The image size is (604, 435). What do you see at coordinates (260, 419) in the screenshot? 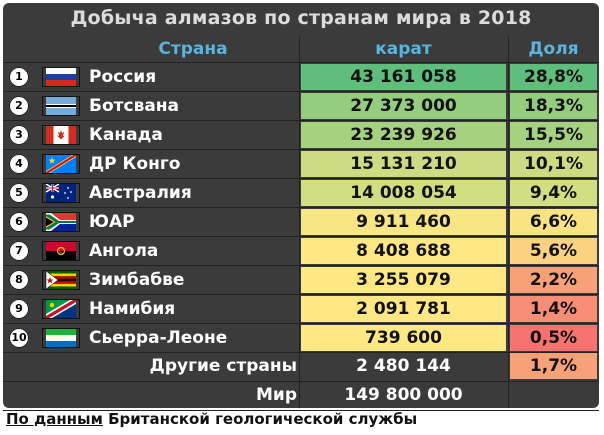
I see `source-text: Британской геологической службы` at bounding box center [260, 419].